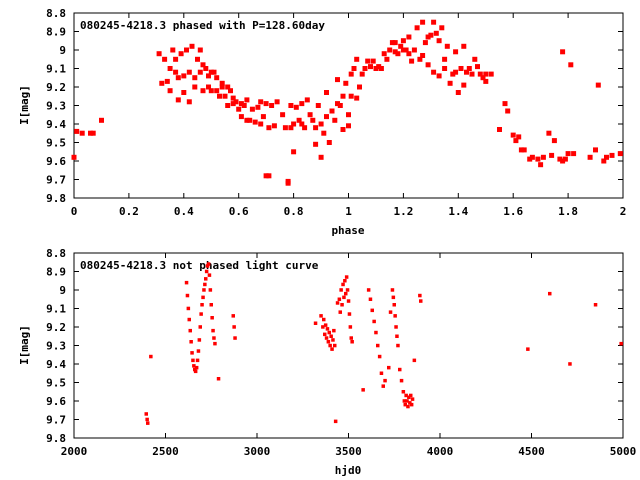  Describe the element at coordinates (199, 265) in the screenshot. I see `chart-title: 080245-4218.3 not phased light curve` at that location.